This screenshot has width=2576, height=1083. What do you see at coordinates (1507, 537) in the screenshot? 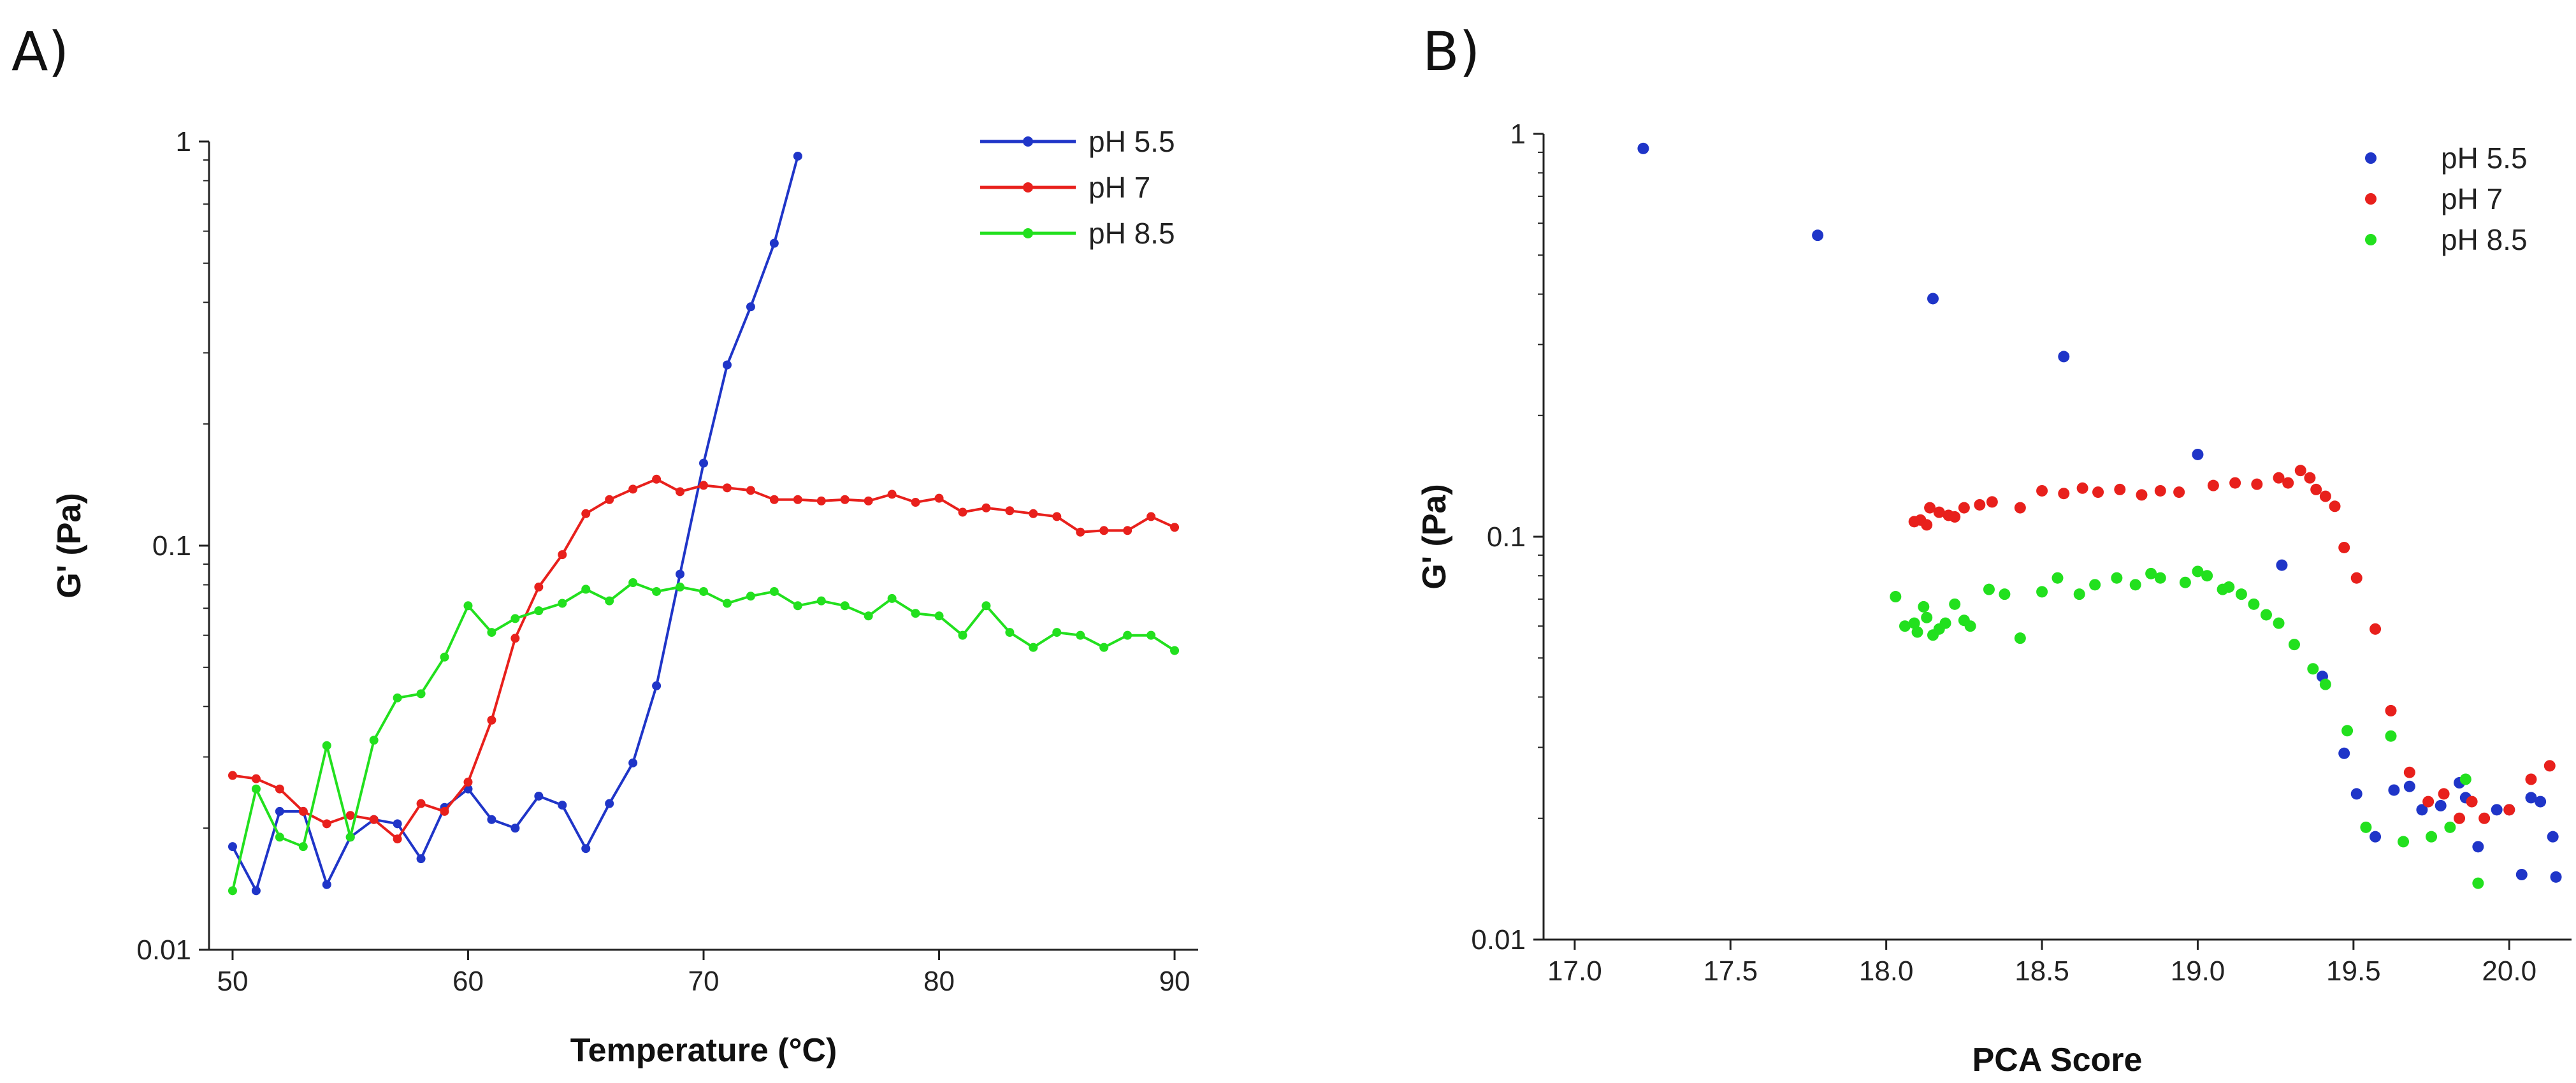
I see `chart-b-y-ticks: 0.01 0.1 1` at bounding box center [1507, 537].